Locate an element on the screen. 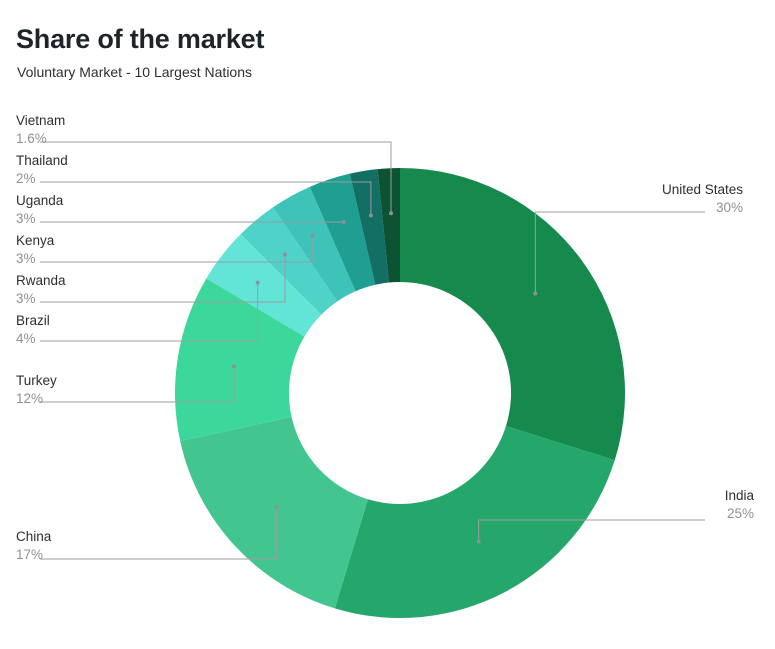 Image resolution: width=775 pixels, height=649 pixels. leader-line-united-states is located at coordinates (619, 252).